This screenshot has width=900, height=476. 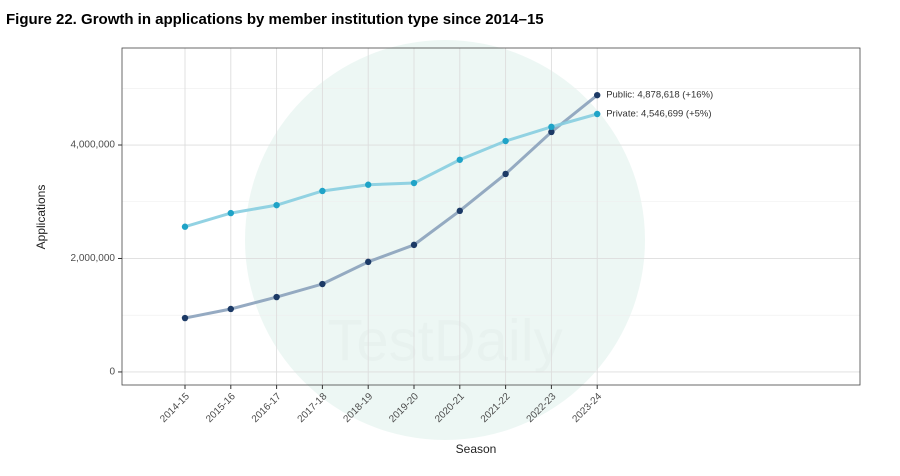 What do you see at coordinates (658, 114) in the screenshot?
I see `end-label: Private: 4,546,699 (+5%)` at bounding box center [658, 114].